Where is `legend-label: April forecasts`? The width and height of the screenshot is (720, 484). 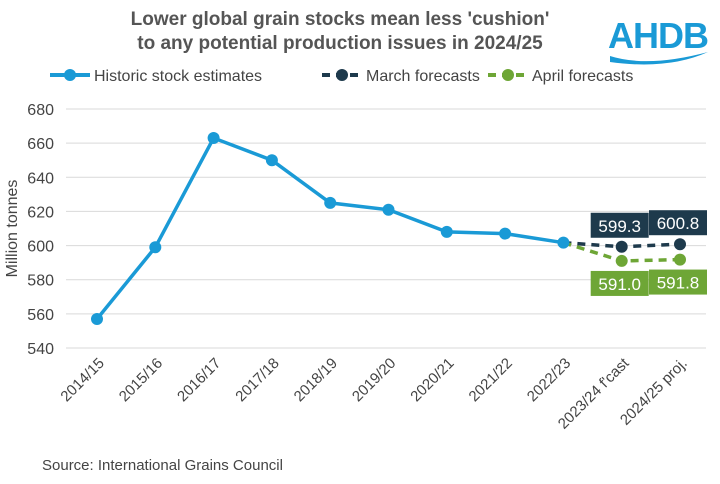 legend-label: April forecasts is located at coordinates (582, 76).